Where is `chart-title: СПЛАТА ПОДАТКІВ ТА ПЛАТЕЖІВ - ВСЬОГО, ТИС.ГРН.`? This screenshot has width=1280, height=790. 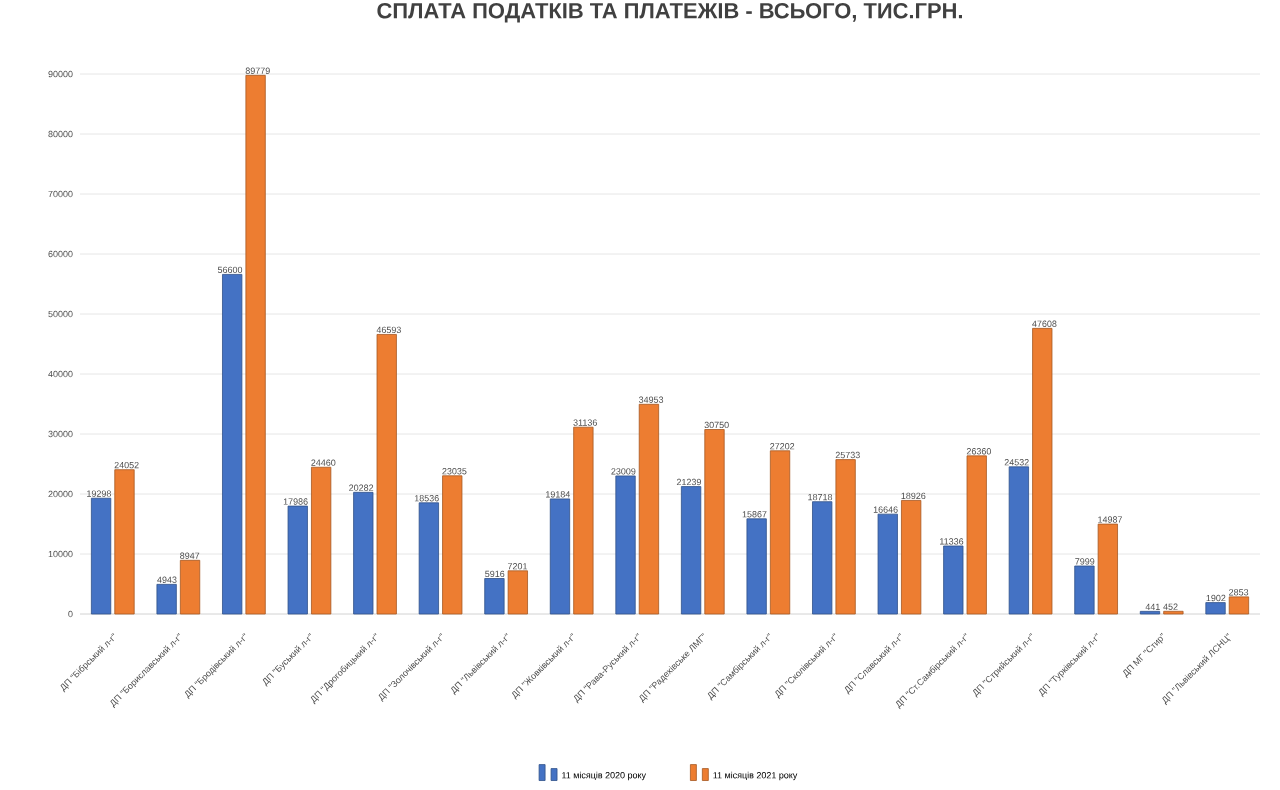 chart-title: СПЛАТА ПОДАТКІВ ТА ПЛАТЕЖІВ - ВСЬОГО, ТИС.ГРН. is located at coordinates (669, 12).